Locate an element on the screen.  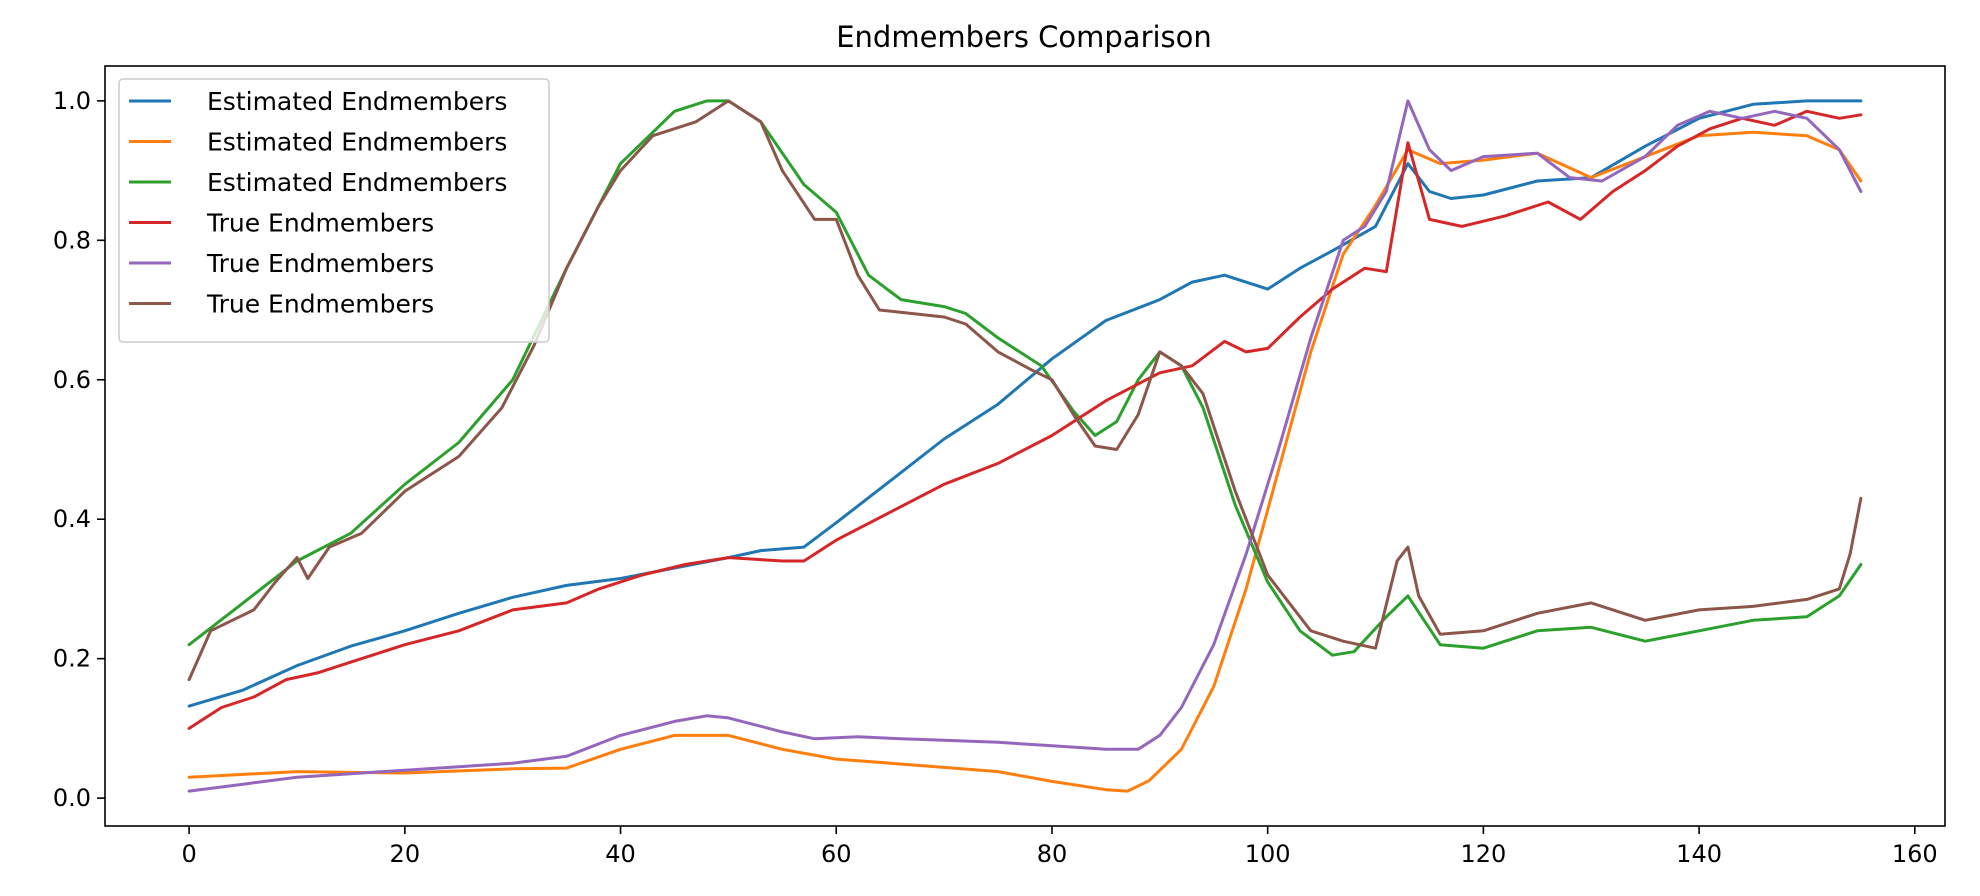
x-tick-label: 80 is located at coordinates (1052, 854).